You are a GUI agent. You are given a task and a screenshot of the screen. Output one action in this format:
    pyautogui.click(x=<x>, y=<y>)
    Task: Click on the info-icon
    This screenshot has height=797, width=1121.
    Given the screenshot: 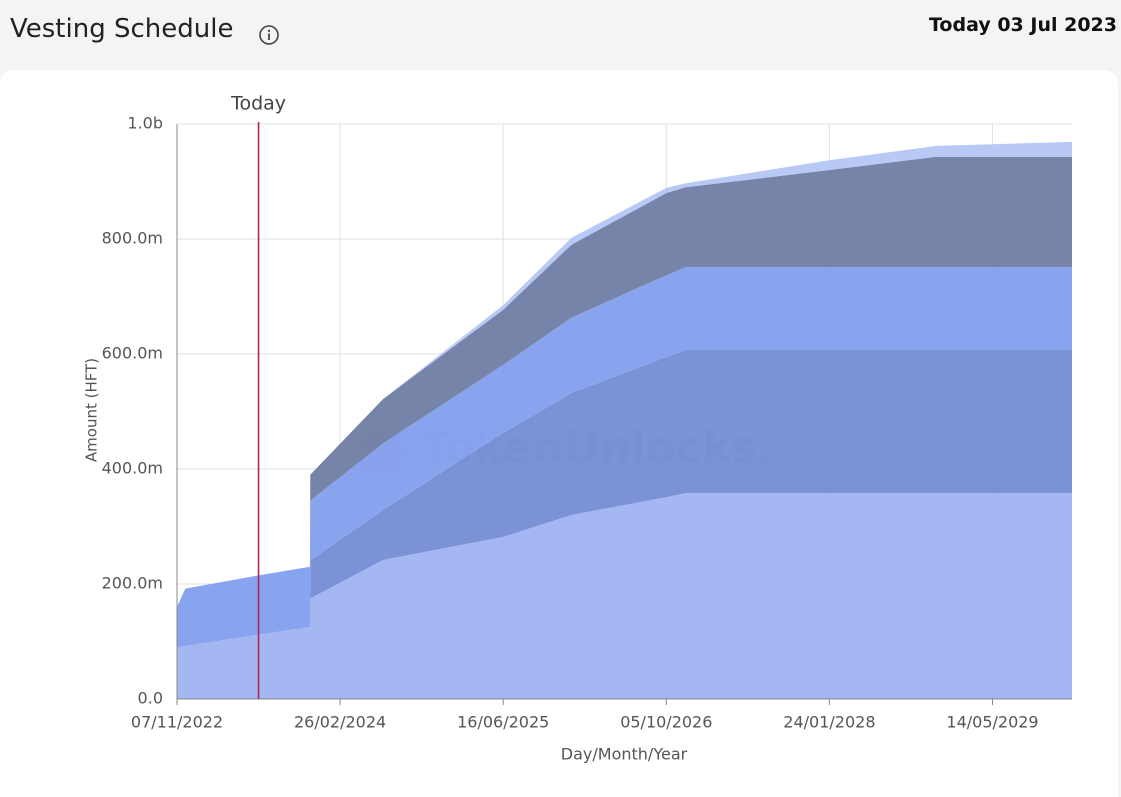 What is the action you would take?
    pyautogui.click(x=269, y=35)
    